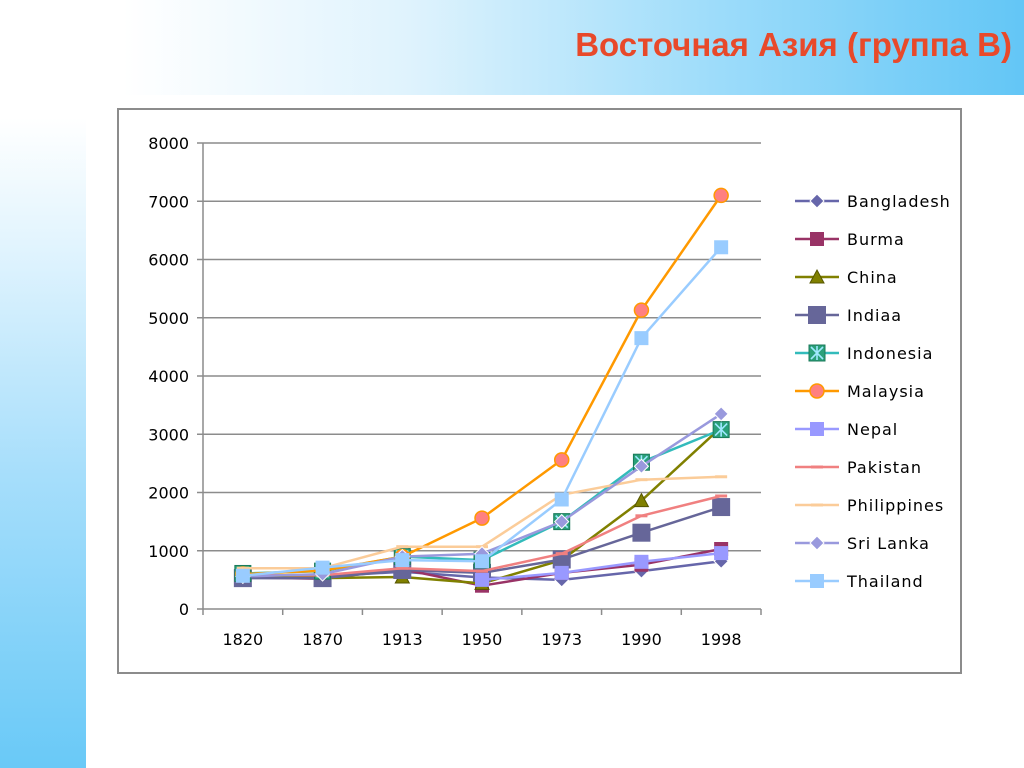 The width and height of the screenshot is (1024, 768). I want to click on legend-marker-cross, so click(817, 353).